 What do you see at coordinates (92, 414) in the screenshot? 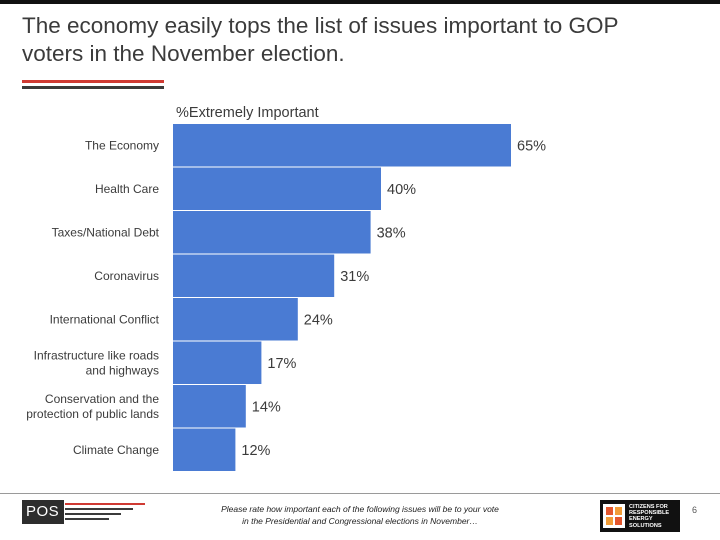
I see `category-label-6-line-1: protection of public lands` at bounding box center [92, 414].